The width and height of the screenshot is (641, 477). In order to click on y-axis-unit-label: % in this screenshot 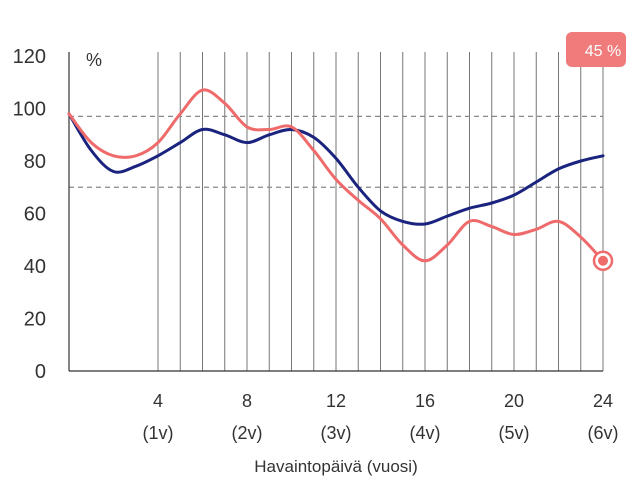, I will do `click(94, 60)`.